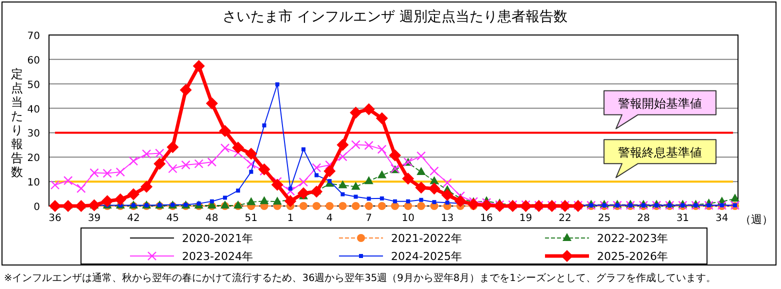 The image size is (781, 289). Describe the element at coordinates (33, 110) in the screenshot. I see `y-tick-label: 40` at that location.